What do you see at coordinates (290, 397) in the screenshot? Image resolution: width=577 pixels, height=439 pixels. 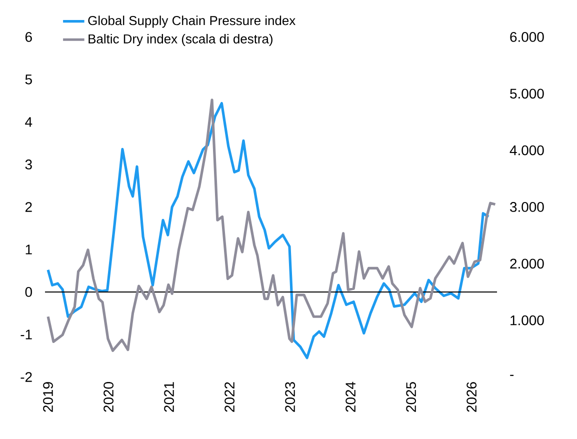 I see `x-tick-label: 2023` at bounding box center [290, 397].